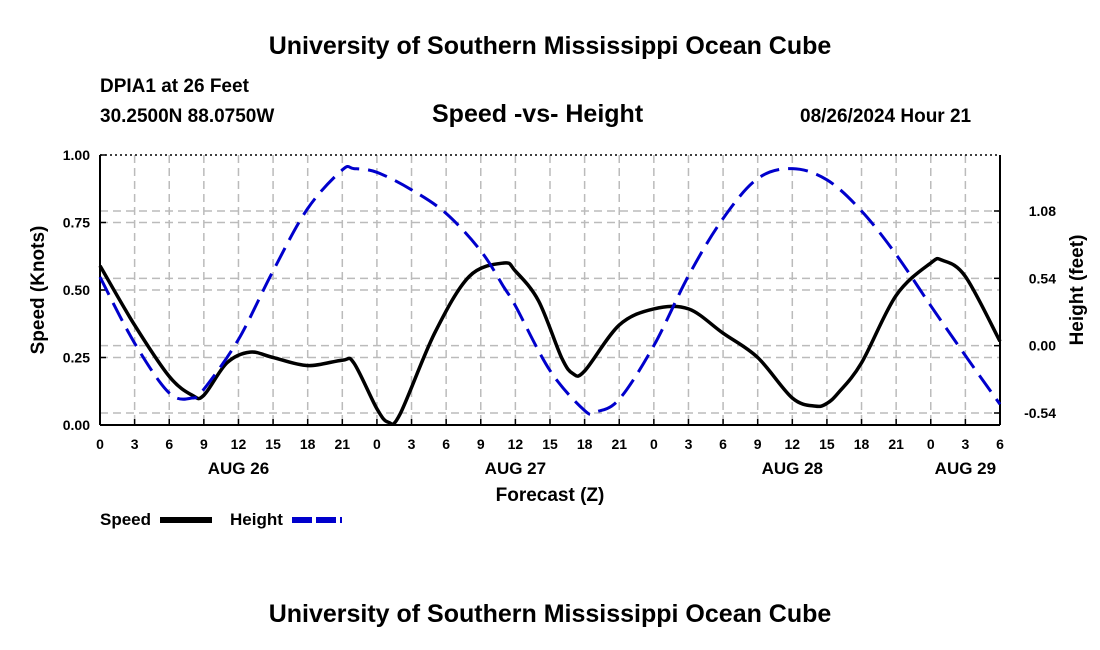 This screenshot has height=650, width=1100. I want to click on date-label: AUG 28, so click(792, 468).